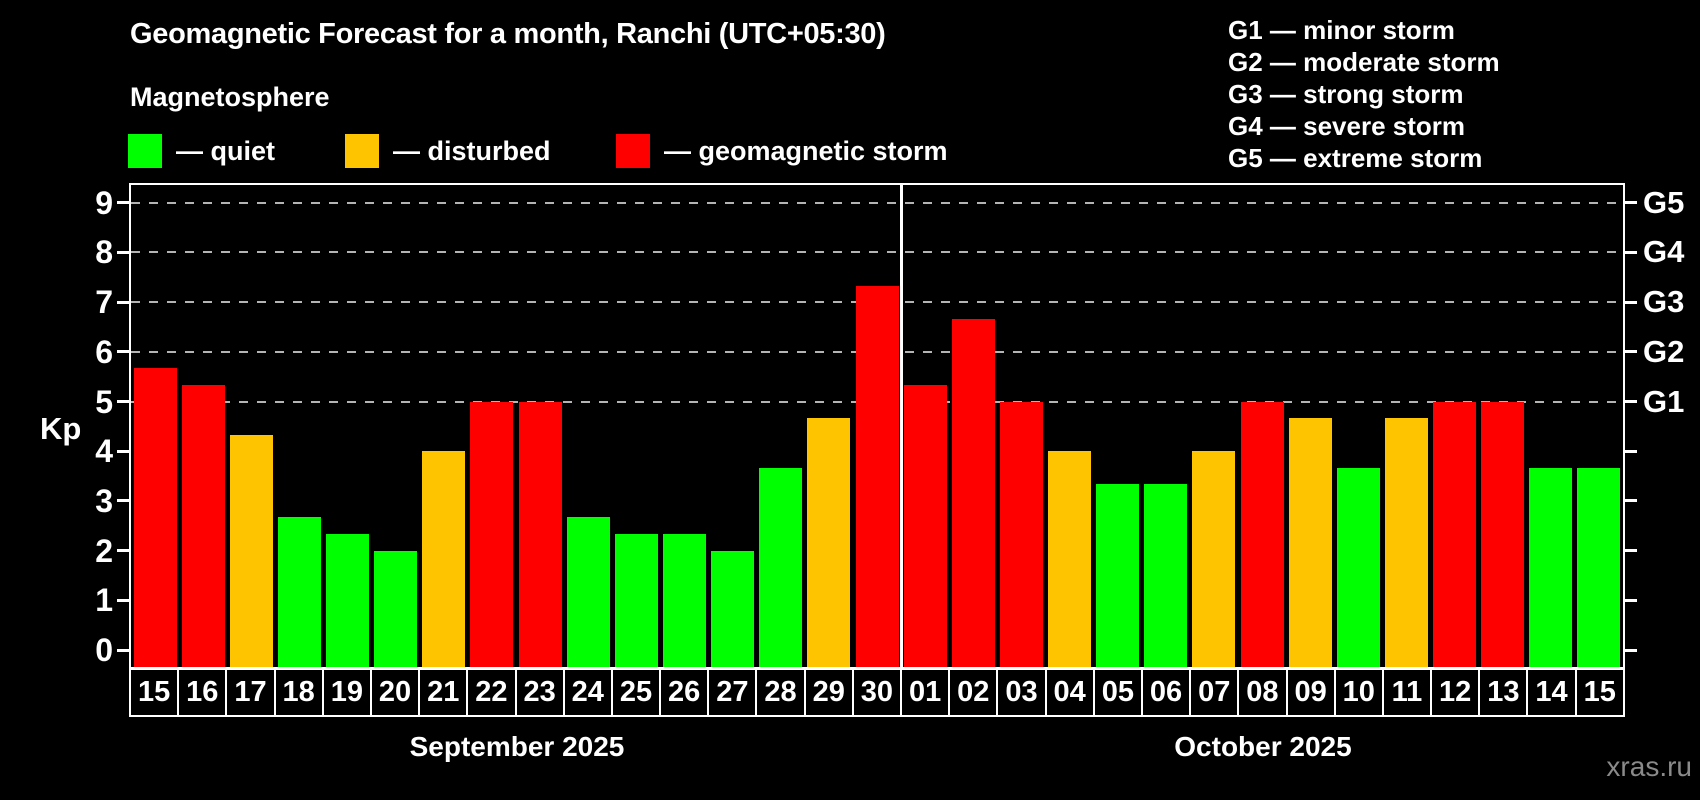 This screenshot has height=800, width=1700. What do you see at coordinates (155, 692) in the screenshot?
I see `day-cell-sep-15: 15` at bounding box center [155, 692].